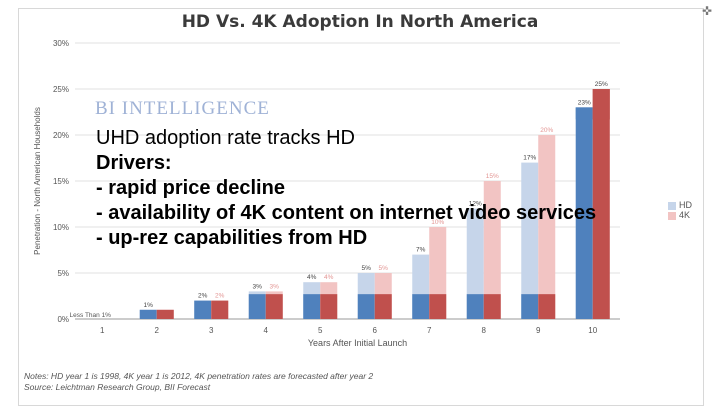 The height and width of the screenshot is (406, 720). I want to click on x-tick-label: 5, so click(320, 330).